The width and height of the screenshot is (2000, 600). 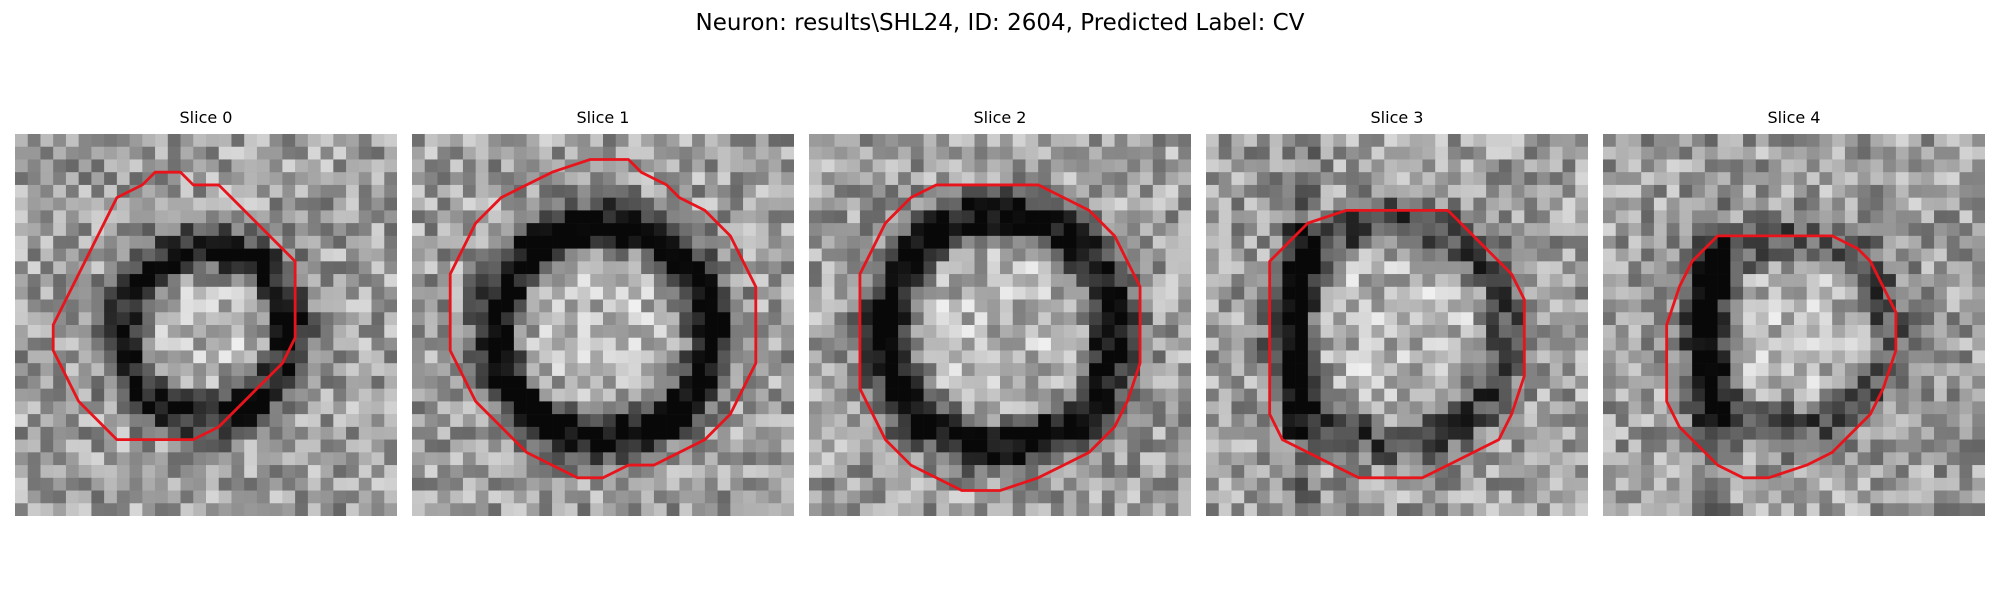 What do you see at coordinates (1000, 117) in the screenshot?
I see `slice-title-2: Slice 2` at bounding box center [1000, 117].